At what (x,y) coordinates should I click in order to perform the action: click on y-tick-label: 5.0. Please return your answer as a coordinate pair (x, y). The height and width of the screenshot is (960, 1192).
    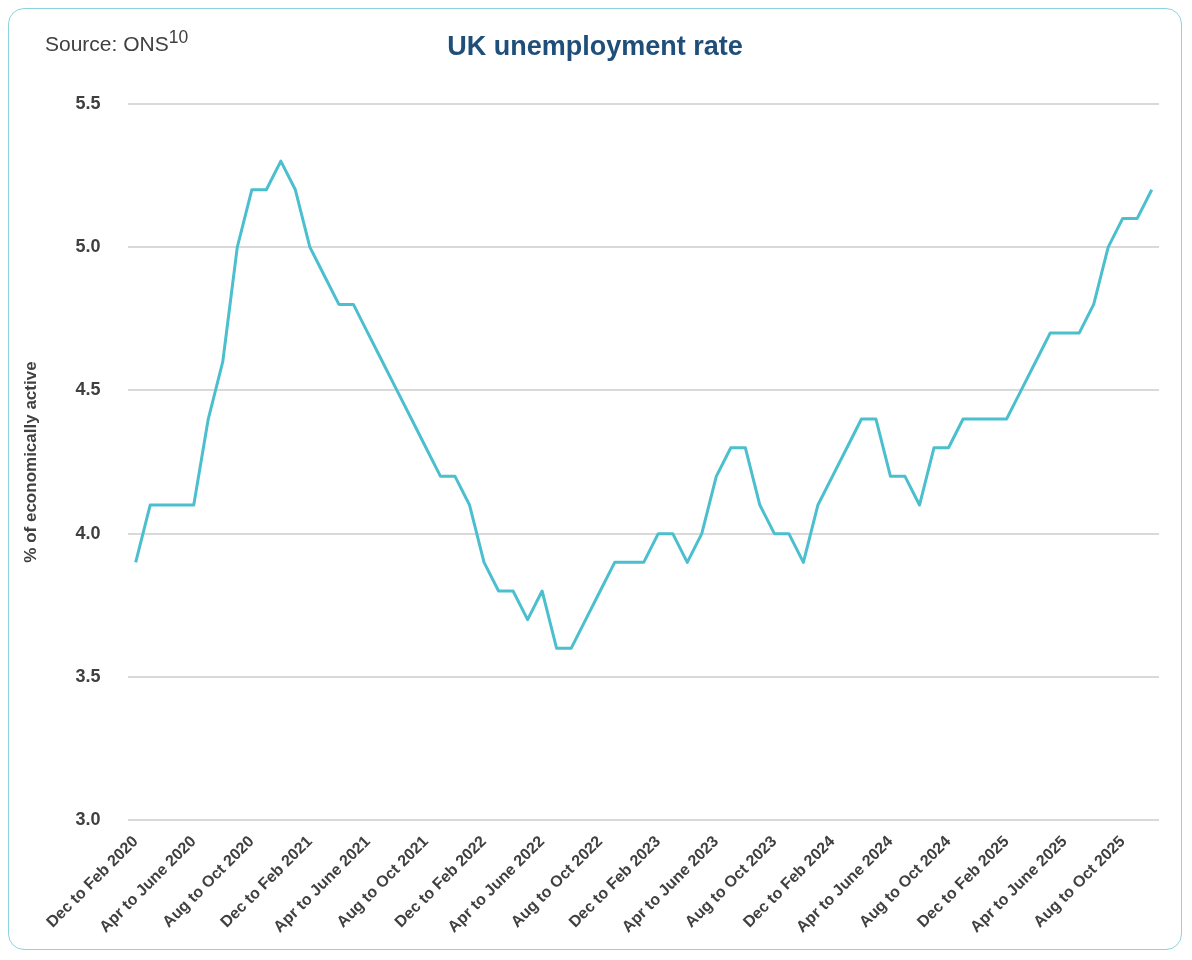
    Looking at the image, I should click on (88, 246).